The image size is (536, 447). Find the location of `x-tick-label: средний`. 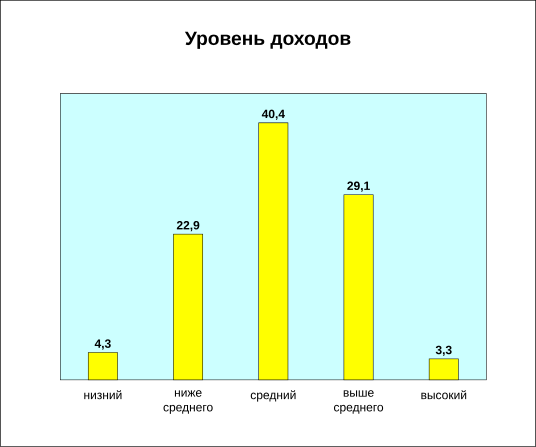

x-tick-label: средний is located at coordinates (273, 396).